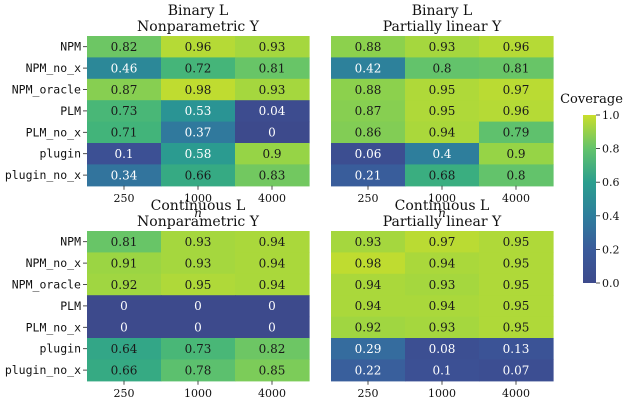 Image resolution: width=629 pixels, height=401 pixels. What do you see at coordinates (611, 149) in the screenshot?
I see `colorbar-tick-label: 0.8` at bounding box center [611, 149].